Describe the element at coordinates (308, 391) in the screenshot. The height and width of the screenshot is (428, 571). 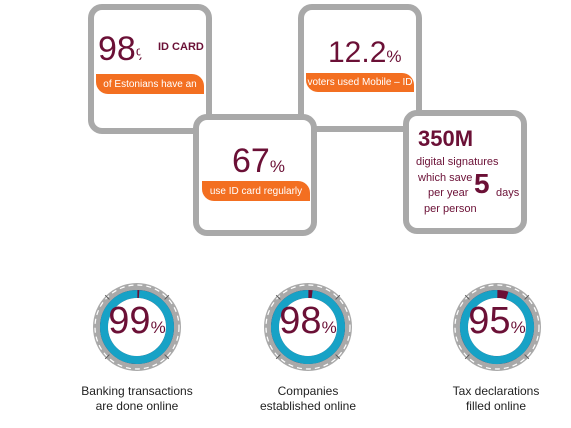
I see `ring-2-caption-line1: Companies` at that location.